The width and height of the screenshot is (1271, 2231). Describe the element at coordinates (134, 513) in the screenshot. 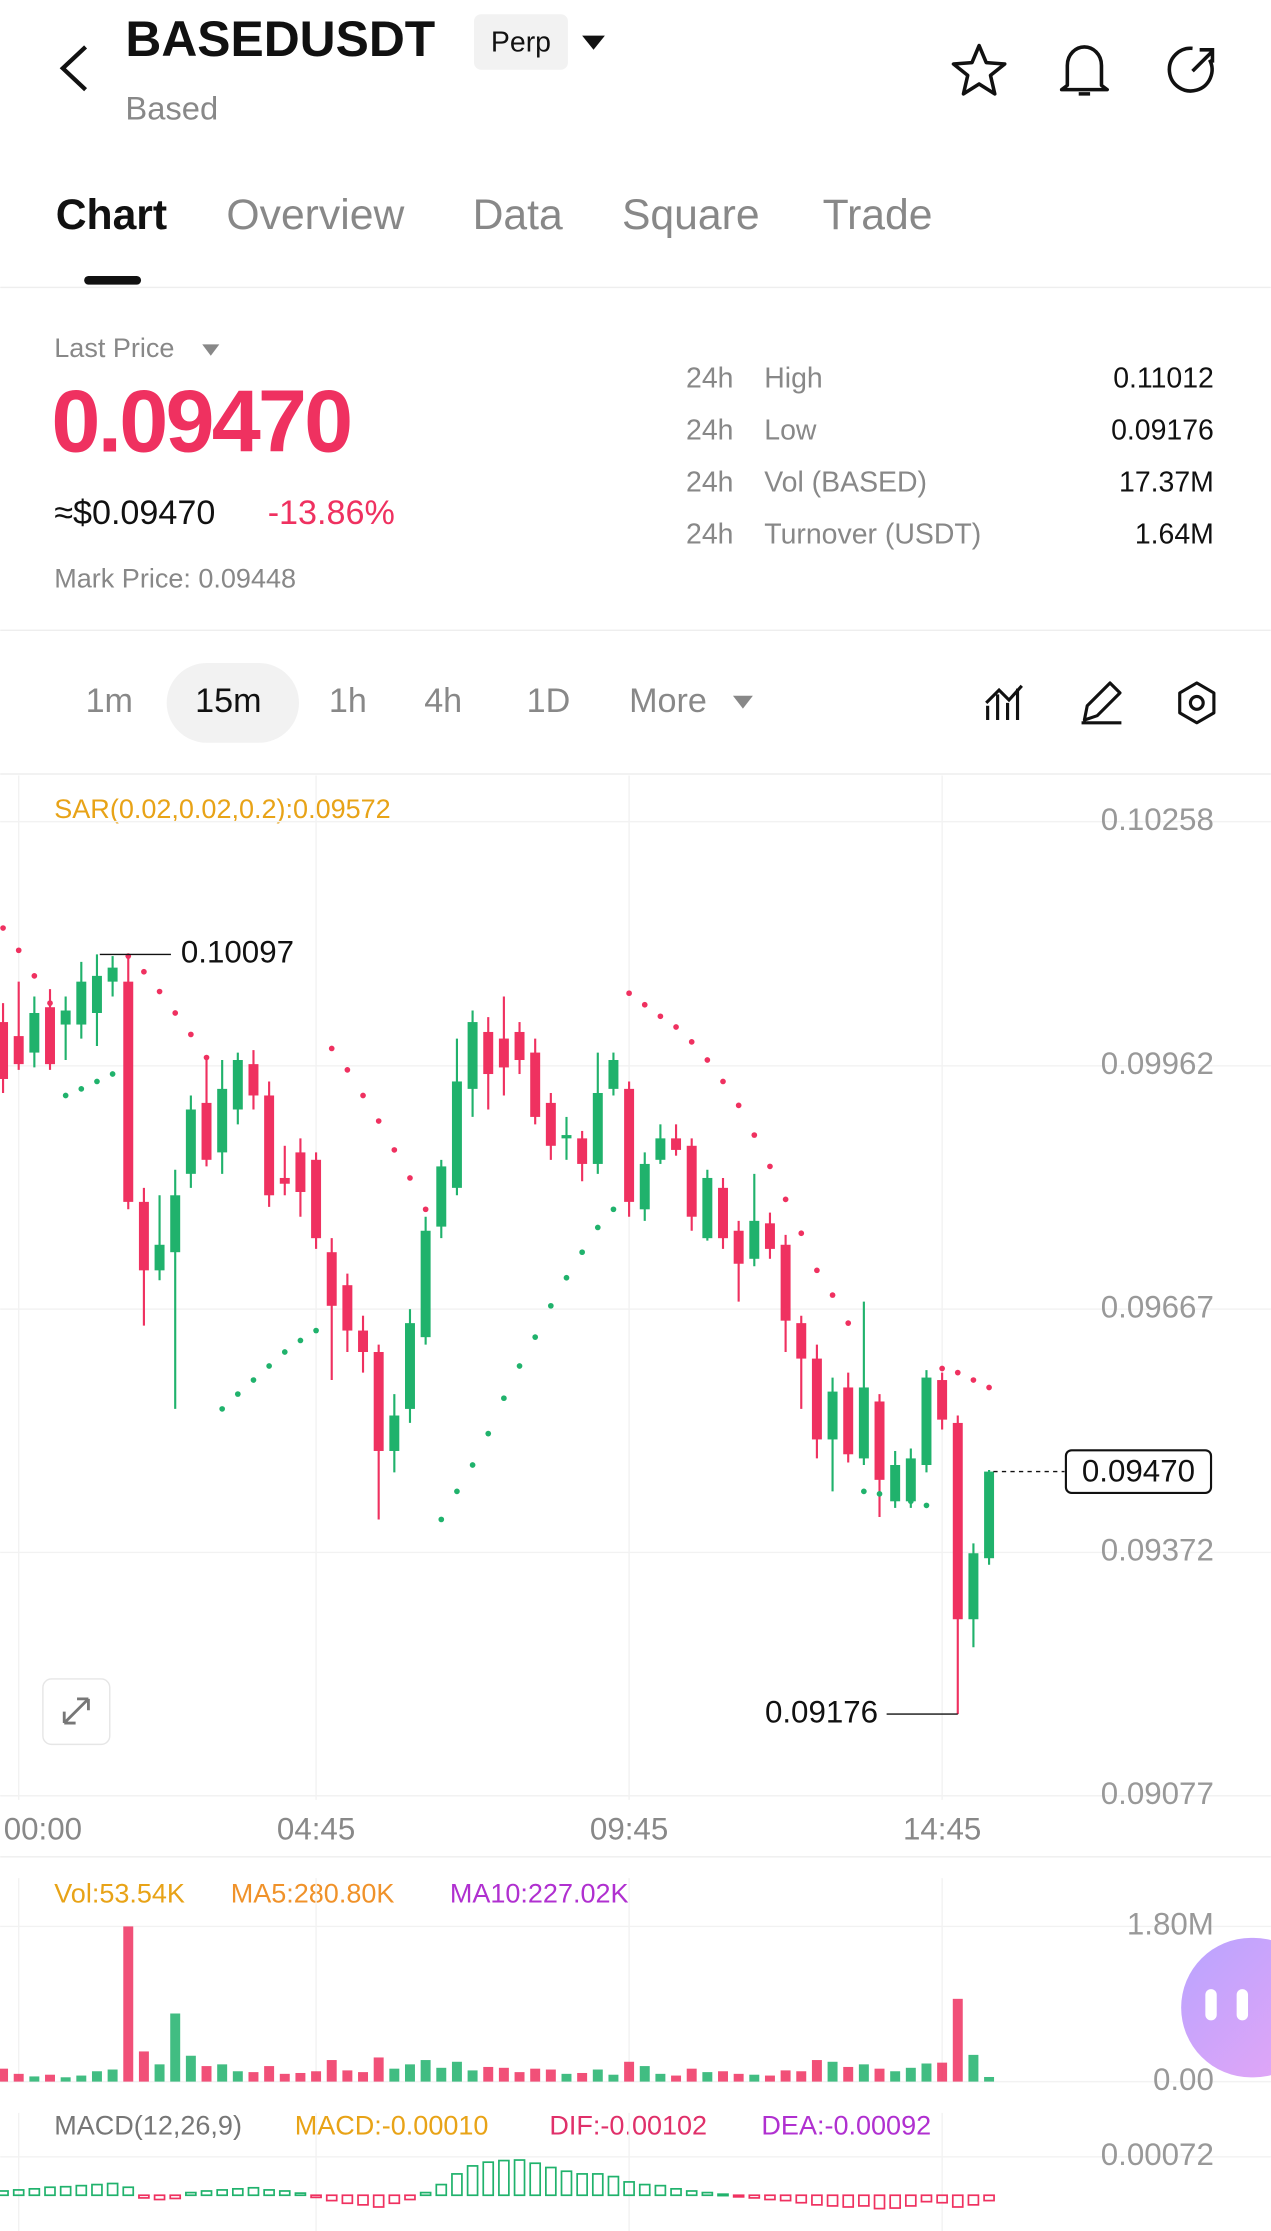

I see `usd-price: ≈$0.09470` at that location.